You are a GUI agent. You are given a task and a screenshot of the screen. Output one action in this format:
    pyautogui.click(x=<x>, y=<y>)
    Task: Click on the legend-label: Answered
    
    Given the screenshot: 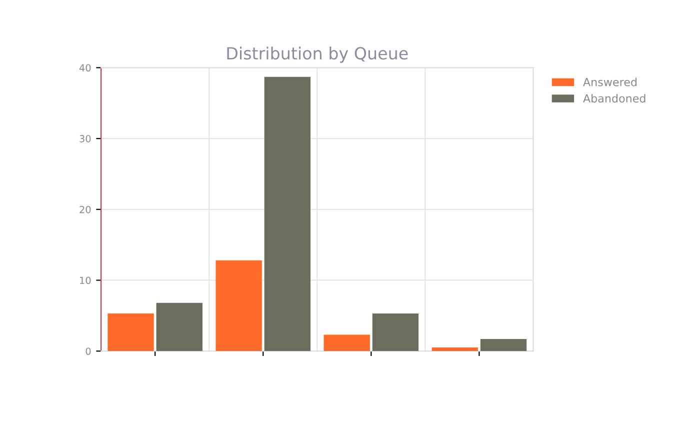 What is the action you would take?
    pyautogui.click(x=610, y=82)
    